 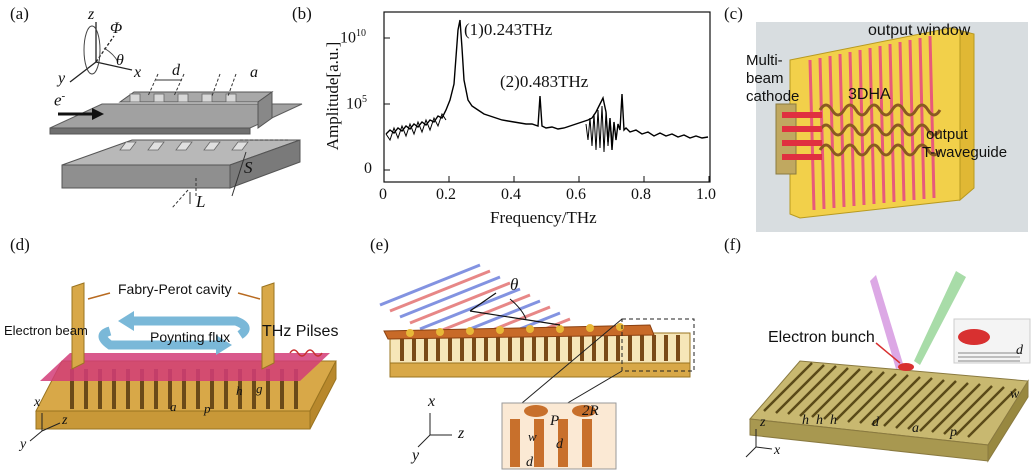 I want to click on dim-p-label-d: p, so click(x=207, y=408).